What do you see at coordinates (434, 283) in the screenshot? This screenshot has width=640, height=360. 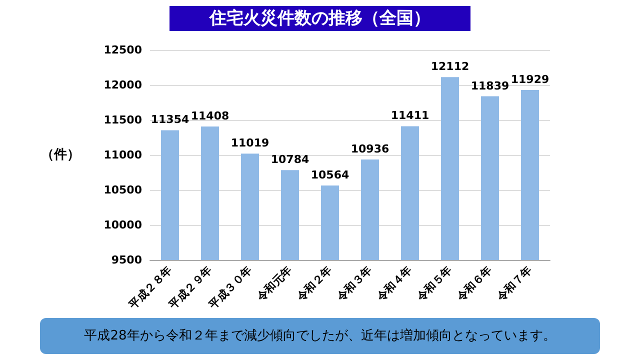 I see `x-tick-label: 令和５年` at bounding box center [434, 283].